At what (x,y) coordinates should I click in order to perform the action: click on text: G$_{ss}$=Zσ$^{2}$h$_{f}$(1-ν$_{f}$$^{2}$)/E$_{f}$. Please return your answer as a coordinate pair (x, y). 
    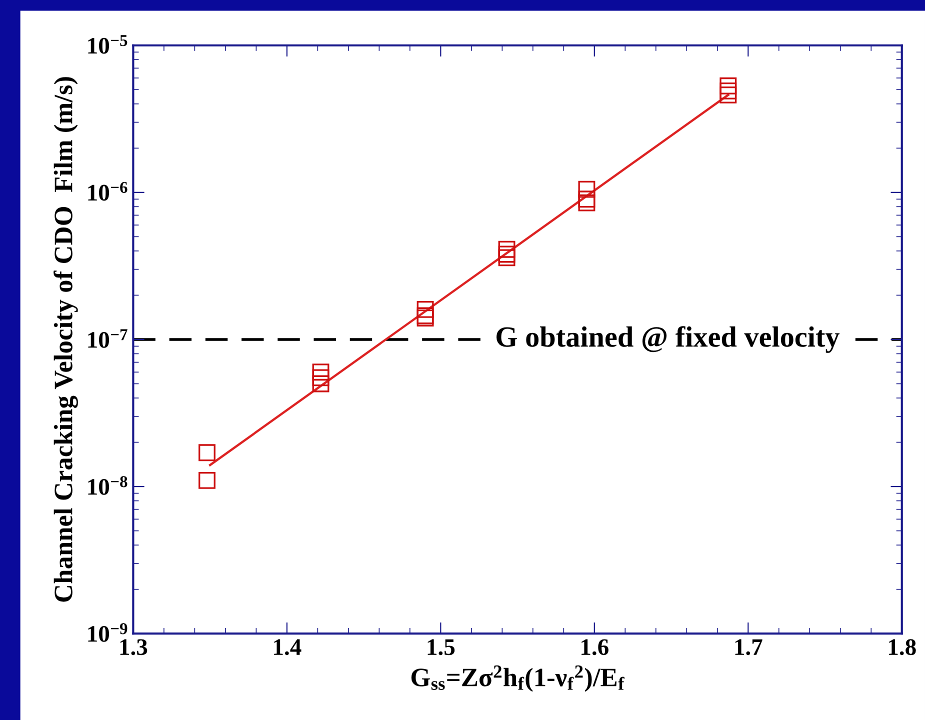
    Looking at the image, I should click on (517, 678).